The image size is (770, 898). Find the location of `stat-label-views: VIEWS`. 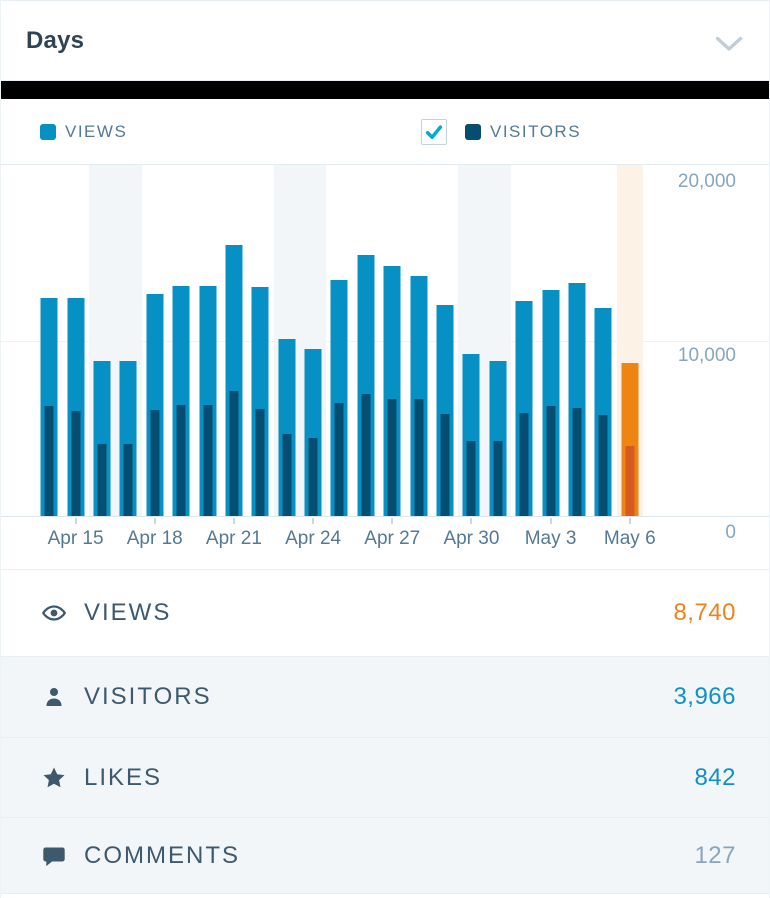

stat-label-views: VIEWS is located at coordinates (128, 612).